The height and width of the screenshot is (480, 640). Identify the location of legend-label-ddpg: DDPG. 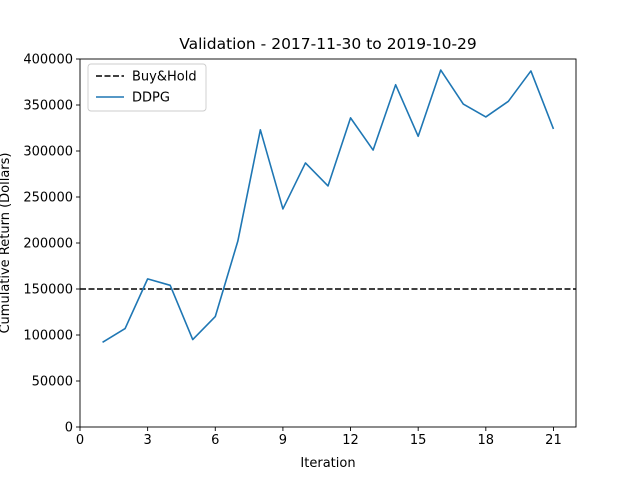
(151, 98).